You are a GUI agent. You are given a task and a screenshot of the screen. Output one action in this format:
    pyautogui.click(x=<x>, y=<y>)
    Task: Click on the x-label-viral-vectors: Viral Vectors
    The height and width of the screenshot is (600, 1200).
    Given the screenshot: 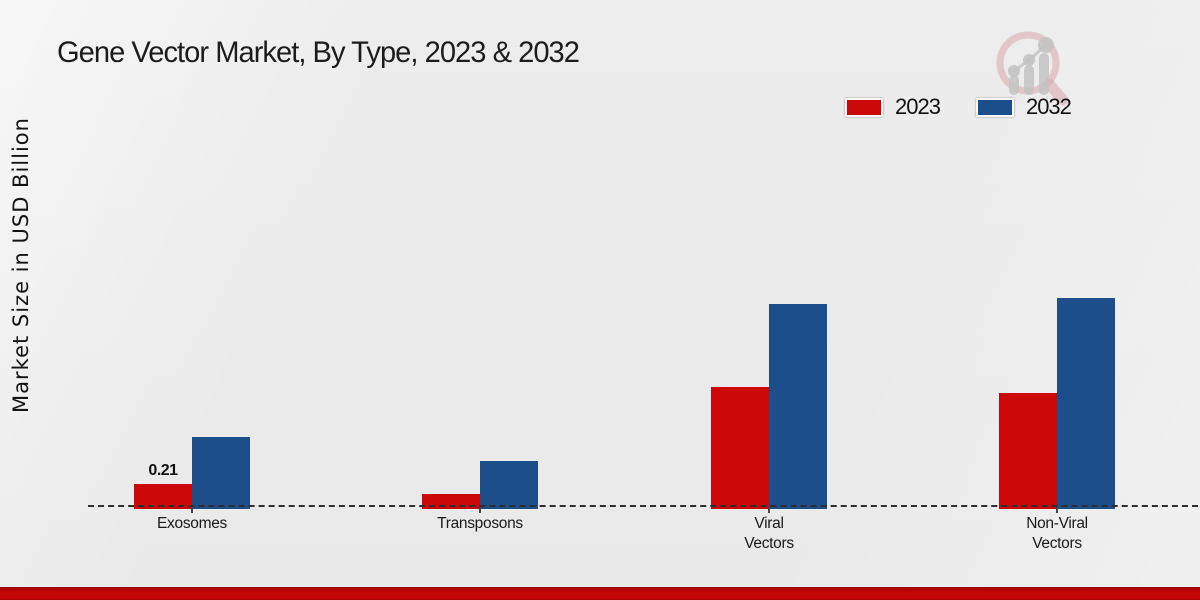 What is the action you would take?
    pyautogui.click(x=769, y=533)
    